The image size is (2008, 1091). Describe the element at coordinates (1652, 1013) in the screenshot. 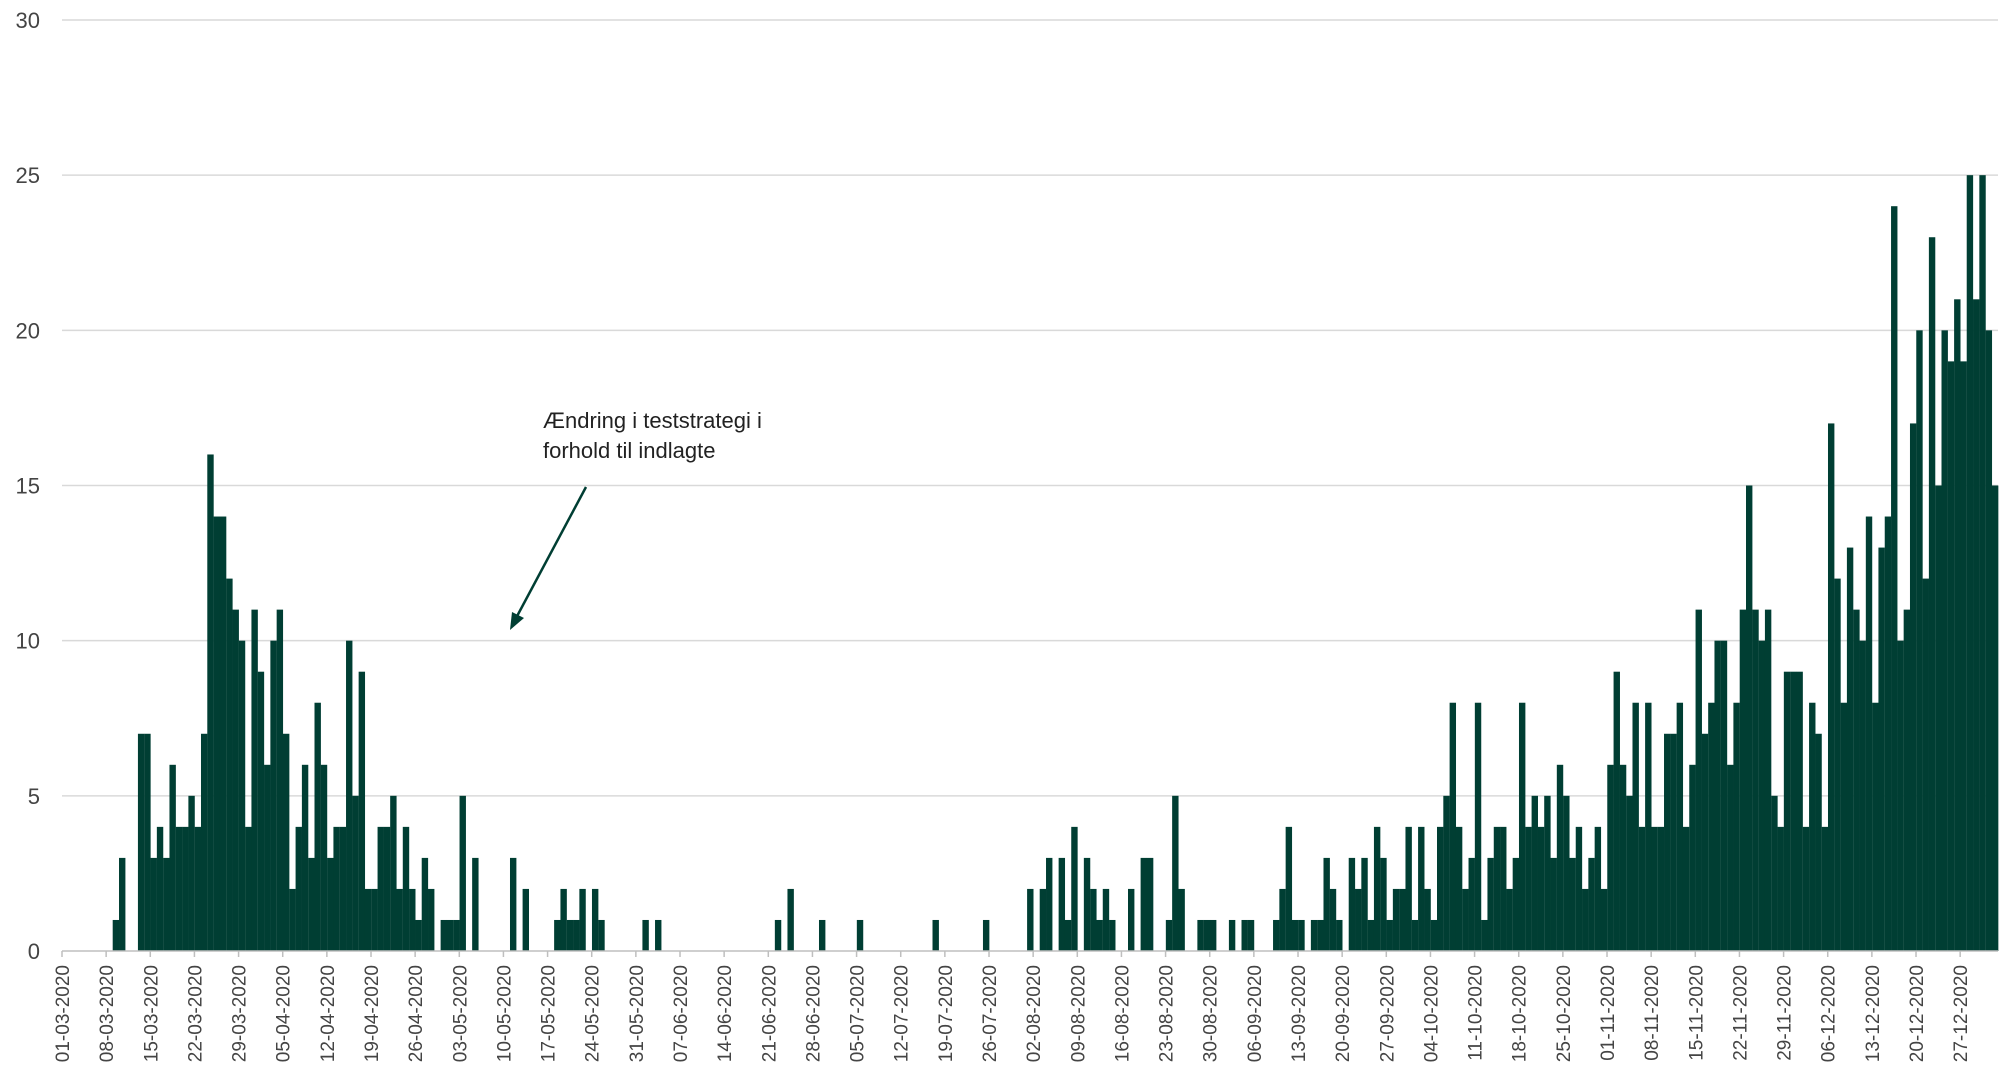

I see `x-tick-label: 08-11-2020` at that location.